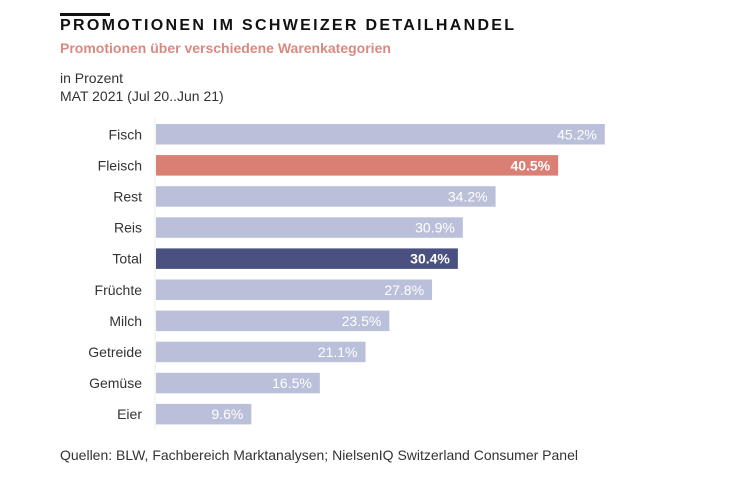 The width and height of the screenshot is (750, 480). I want to click on bar-reis, so click(309, 227).